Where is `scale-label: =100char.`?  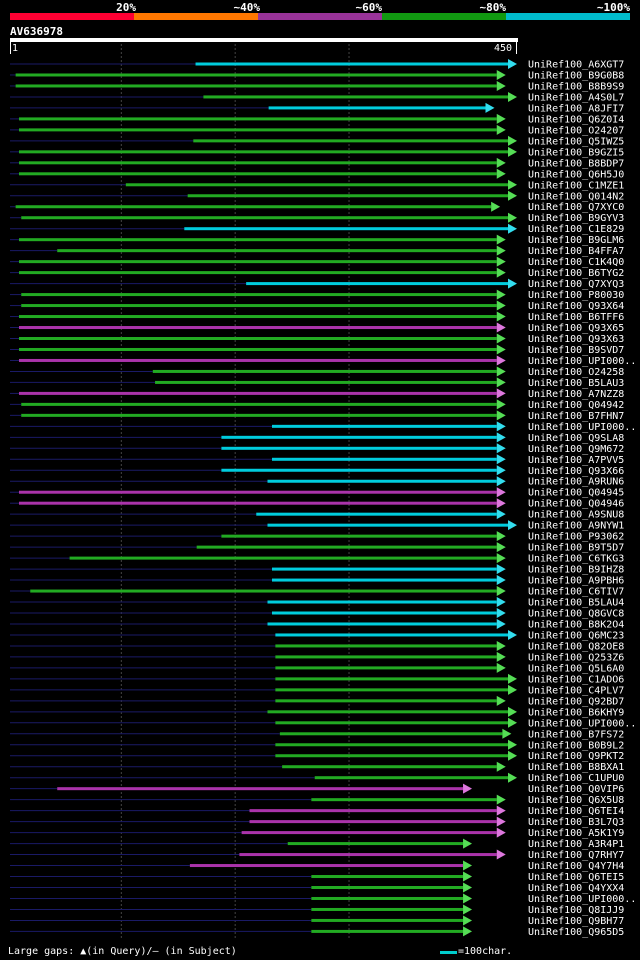
scale-label: =100char. is located at coordinates (485, 951).